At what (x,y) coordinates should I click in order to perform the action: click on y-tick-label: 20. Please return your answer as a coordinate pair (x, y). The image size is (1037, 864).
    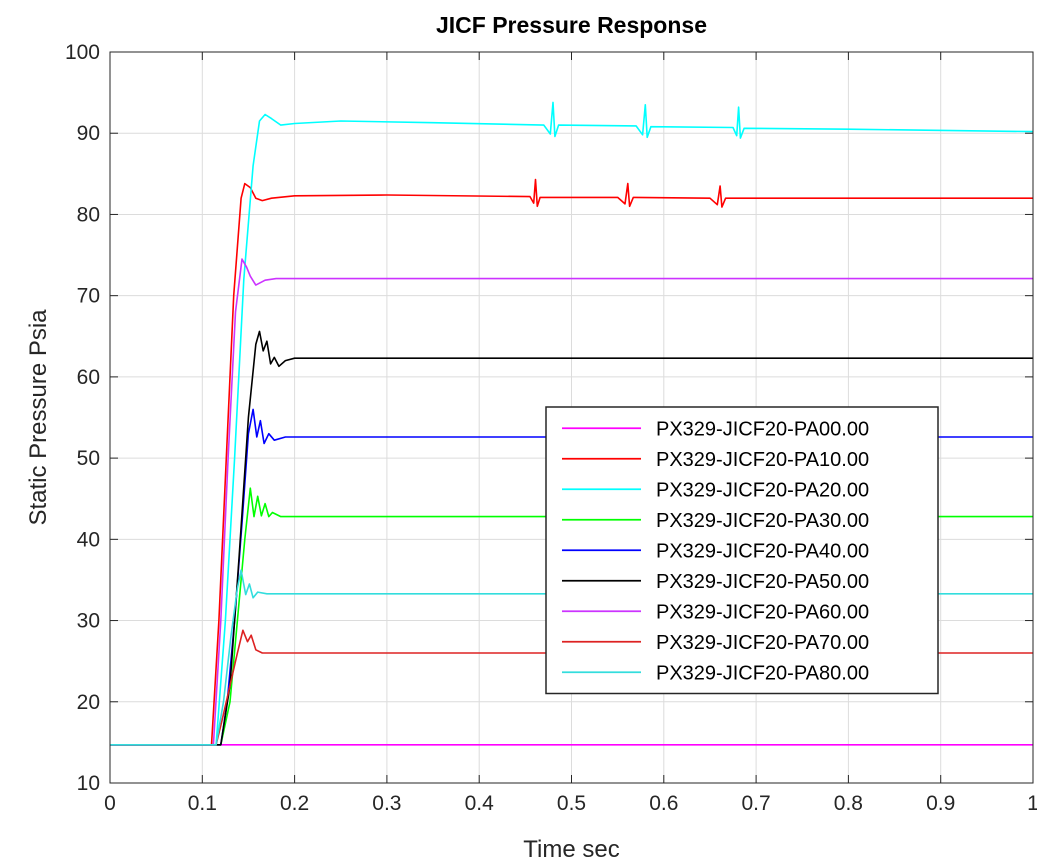
    Looking at the image, I should click on (88, 702).